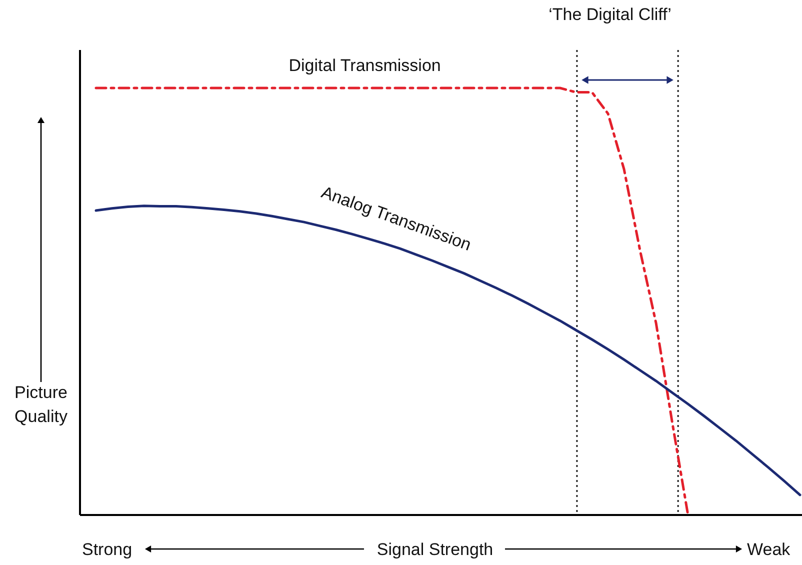 Image resolution: width=802 pixels, height=565 pixels. I want to click on y-axis-title: Picture Quality, so click(41, 404).